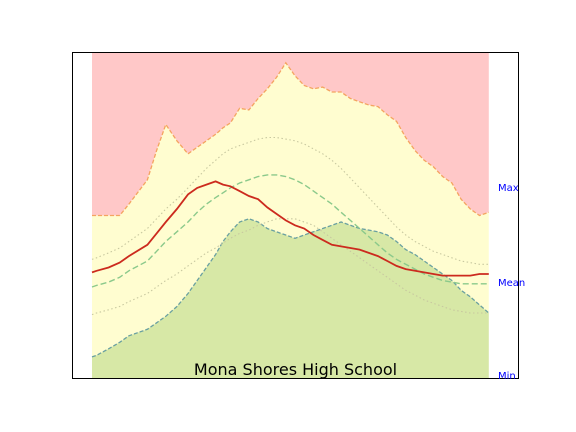  Describe the element at coordinates (295, 369) in the screenshot. I see `chart-title: Mona Shores High School` at that location.